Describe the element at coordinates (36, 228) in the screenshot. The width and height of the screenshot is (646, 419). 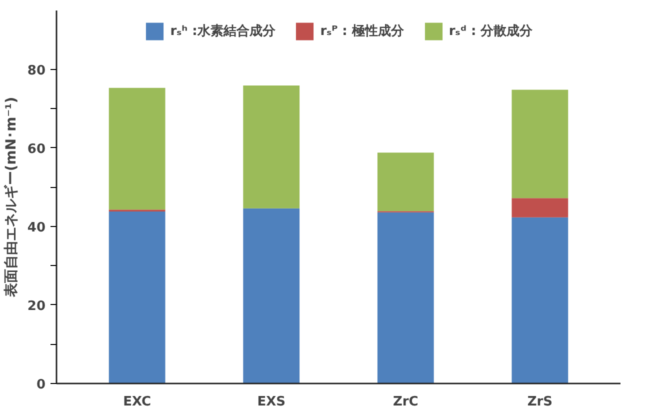
I see `y-tick-label: 40` at that location.